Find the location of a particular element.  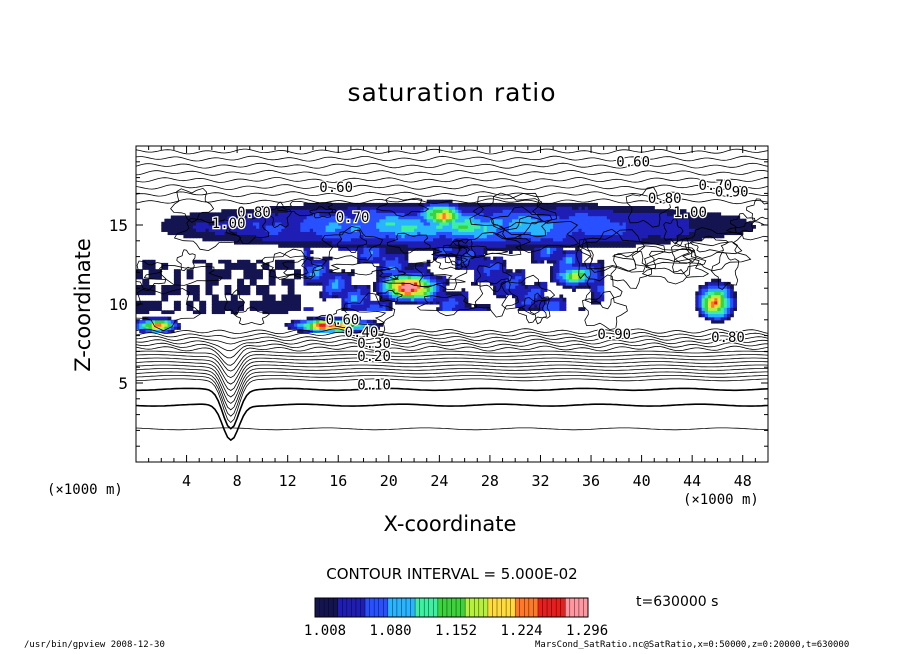

y-axis-label: Z-coordinate is located at coordinates (83, 305).